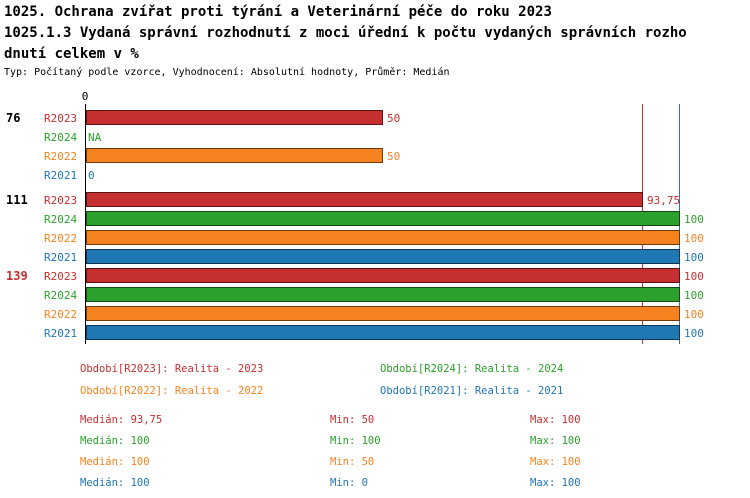 This screenshot has width=750, height=498. What do you see at coordinates (172, 369) in the screenshot?
I see `legend-item-r2023: Období[R2023]: Realita - 2023` at bounding box center [172, 369].